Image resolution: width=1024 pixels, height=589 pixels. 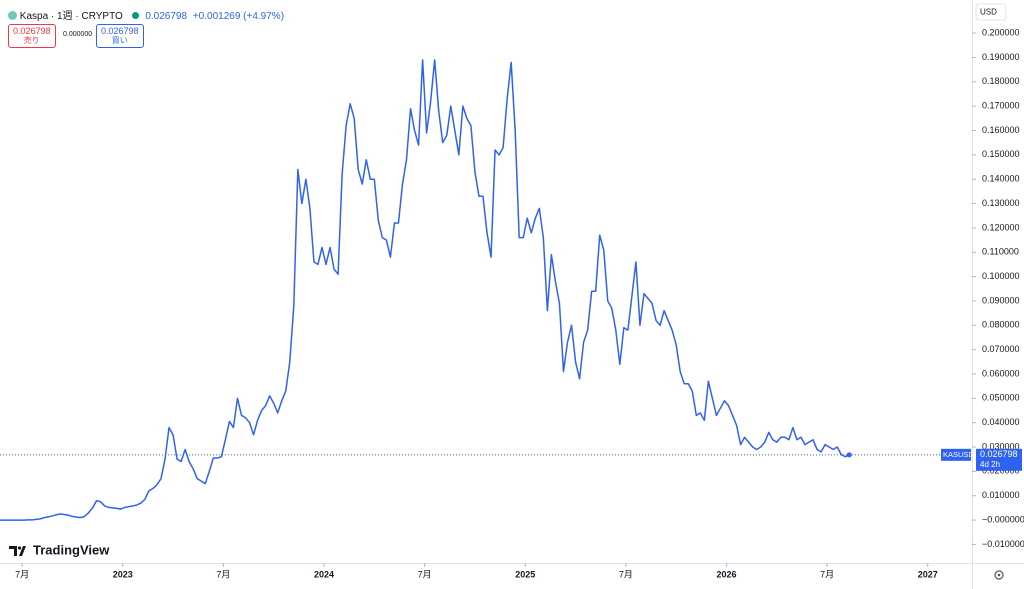 What do you see at coordinates (999, 454) in the screenshot?
I see `price-axis-value: 0.026798` at bounding box center [999, 454].